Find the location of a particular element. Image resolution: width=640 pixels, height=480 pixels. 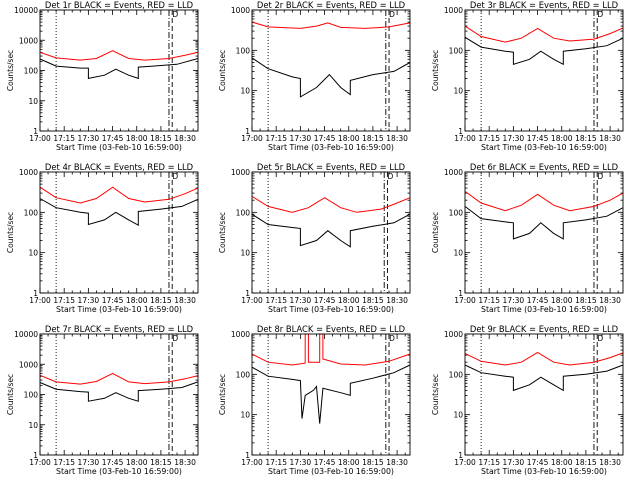

panel-7-series-red is located at coordinates (119, 378).